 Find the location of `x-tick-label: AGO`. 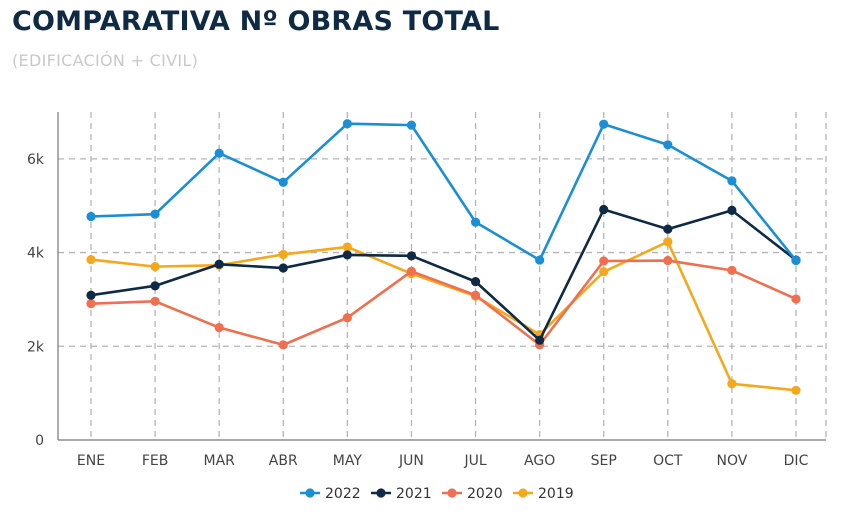

x-tick-label: AGO is located at coordinates (539, 461).